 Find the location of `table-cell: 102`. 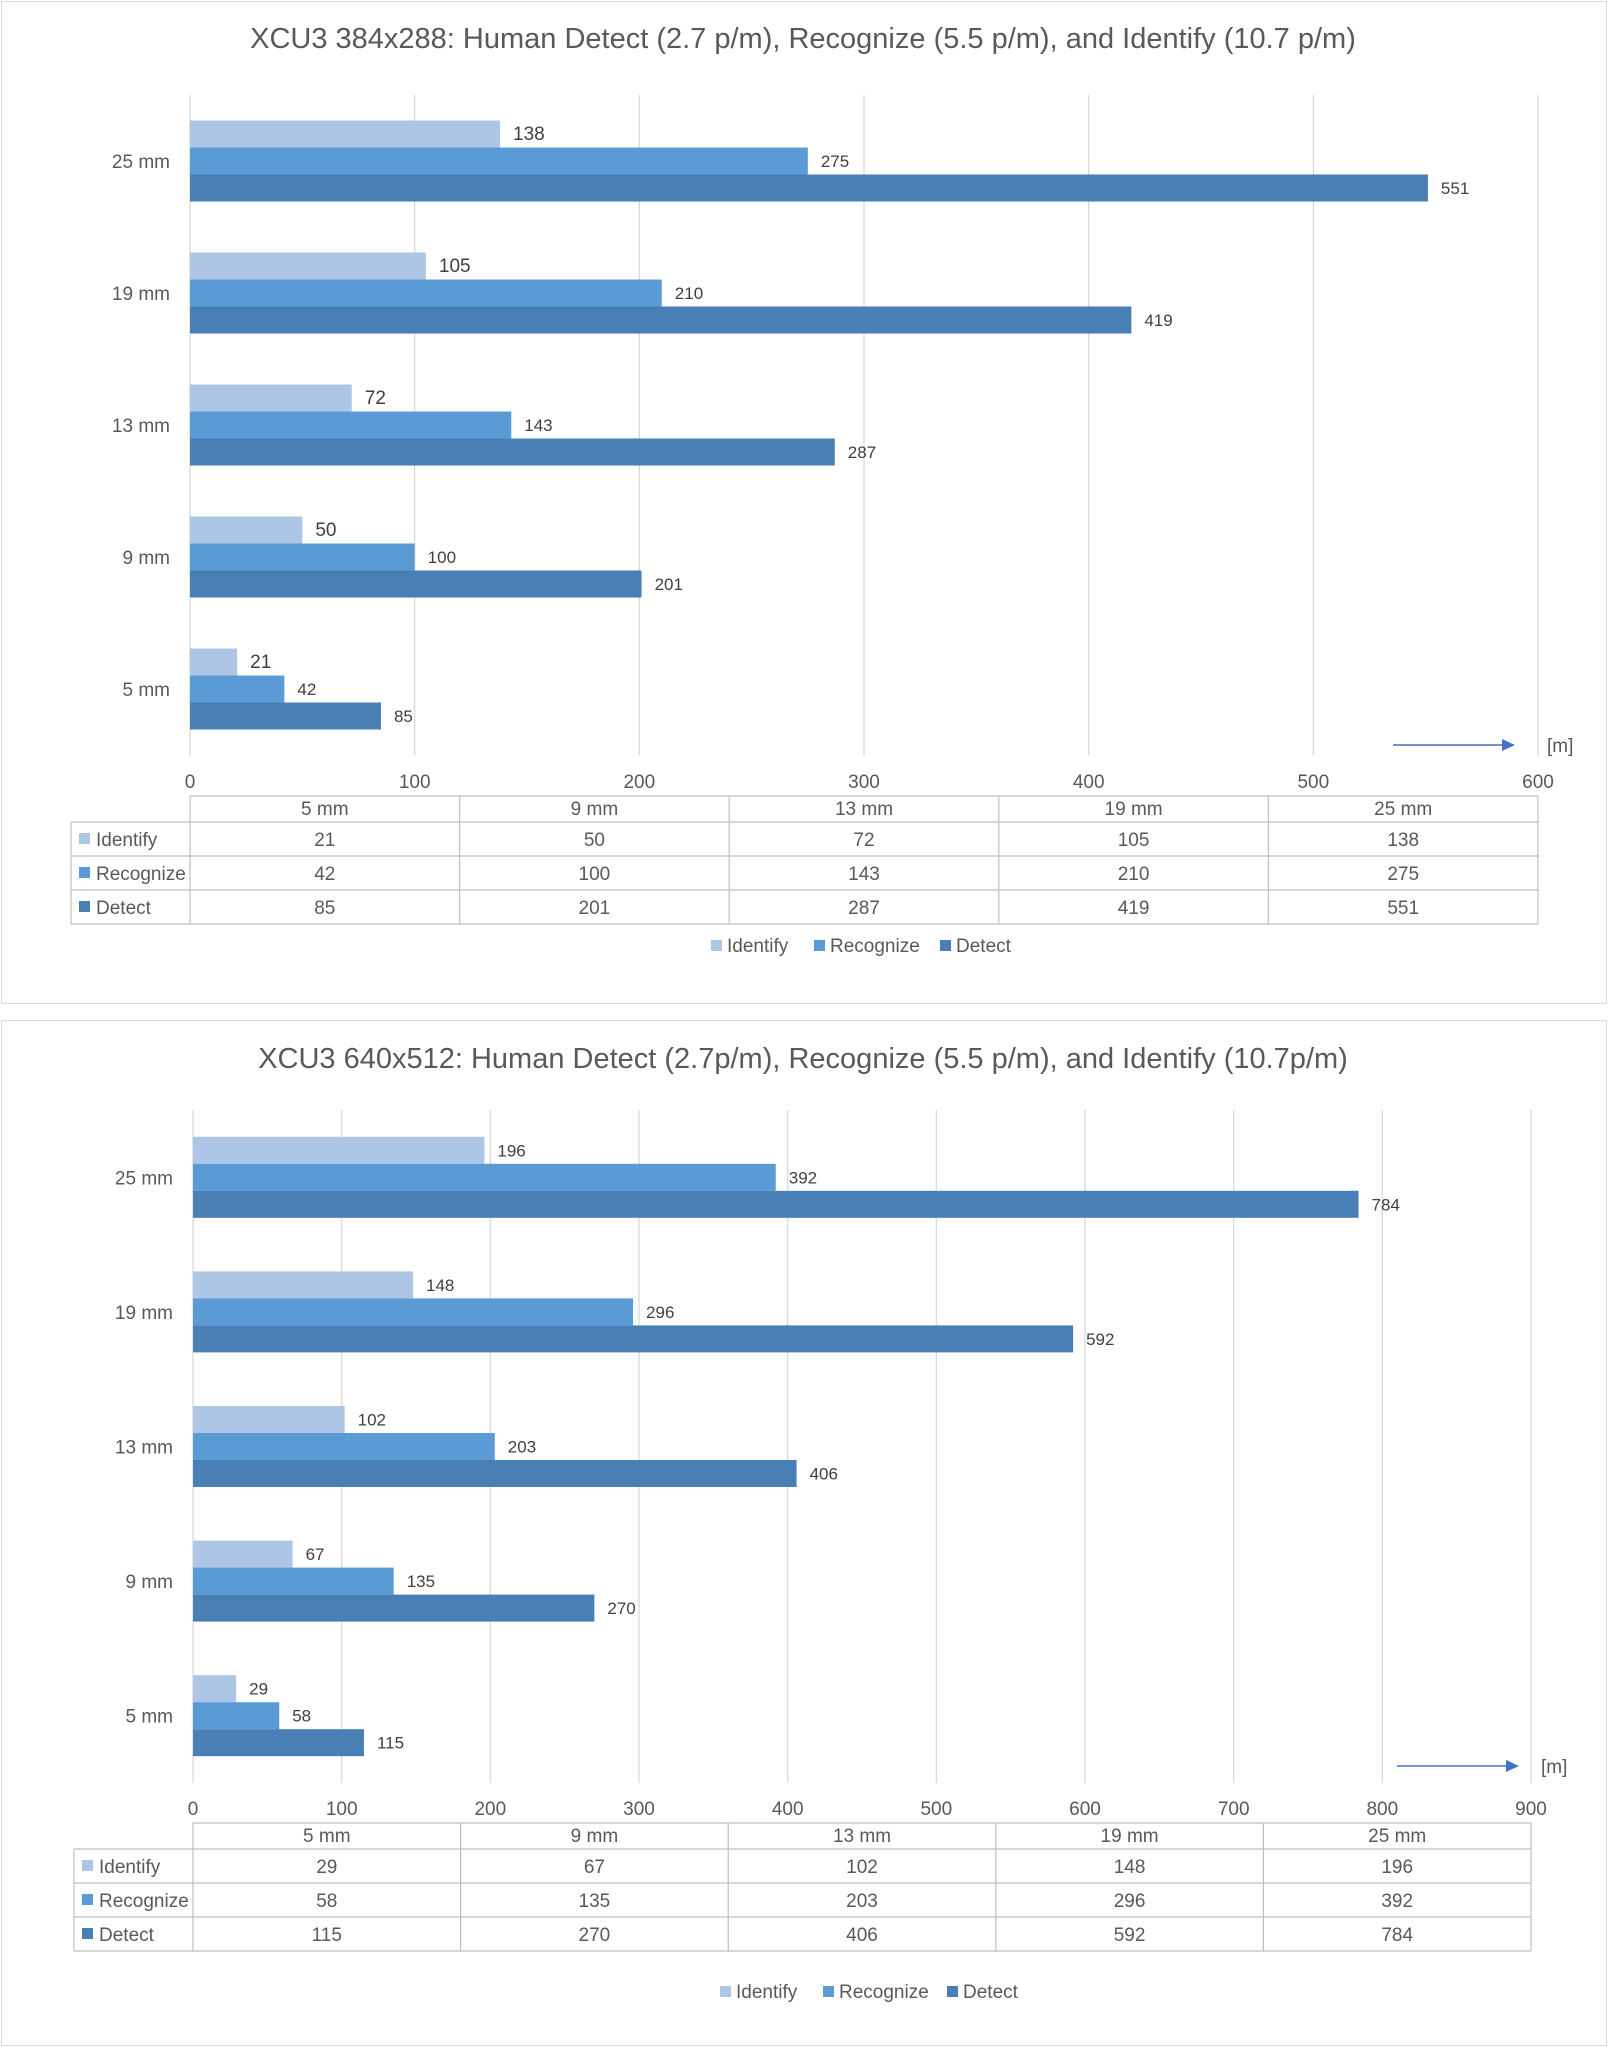

table-cell: 102 is located at coordinates (862, 1867).